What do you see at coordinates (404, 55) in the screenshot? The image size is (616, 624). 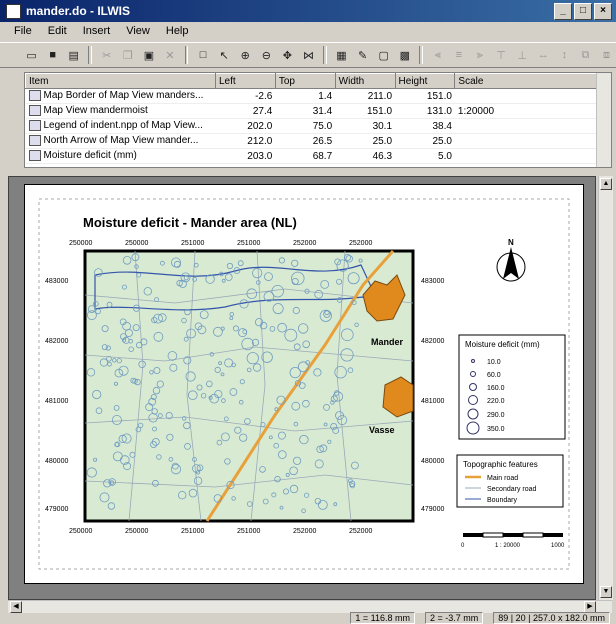 I see `picture-icon: ▩` at bounding box center [404, 55].